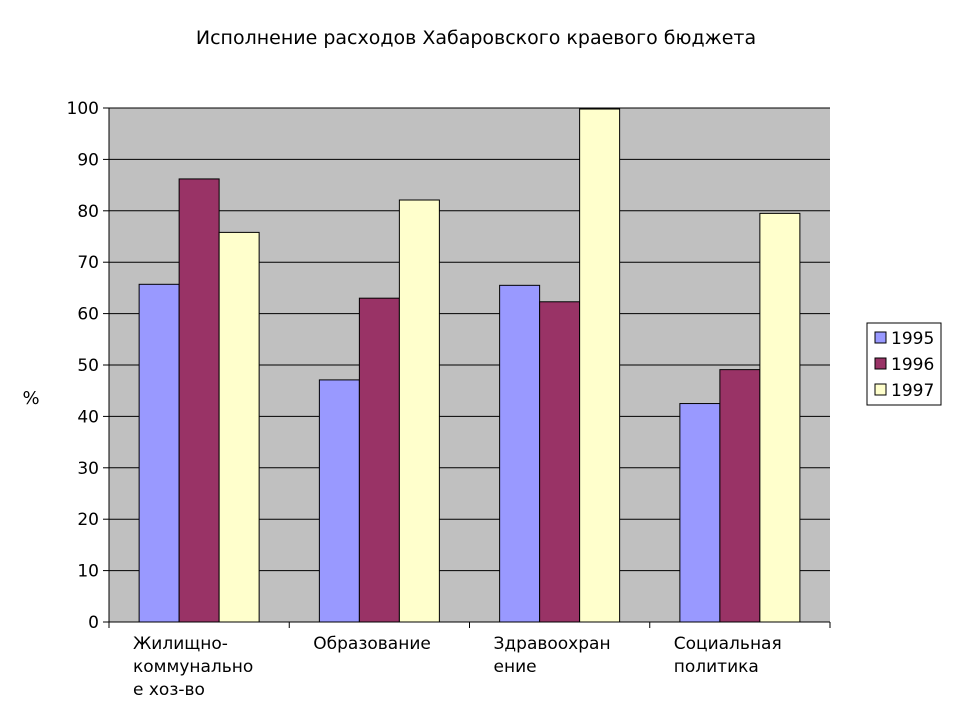  I want to click on x-tick-label: политика, so click(716, 667).